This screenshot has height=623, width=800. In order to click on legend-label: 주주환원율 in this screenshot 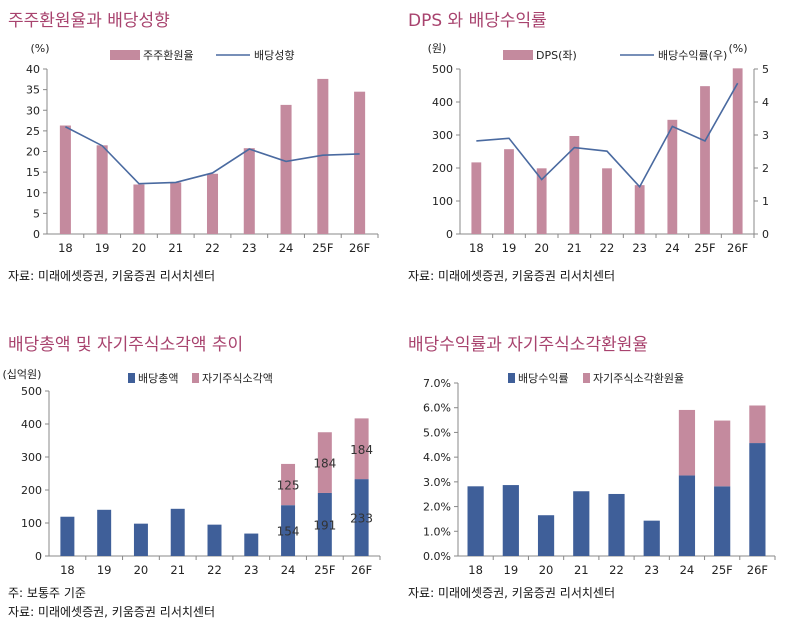, I will do `click(168, 55)`.